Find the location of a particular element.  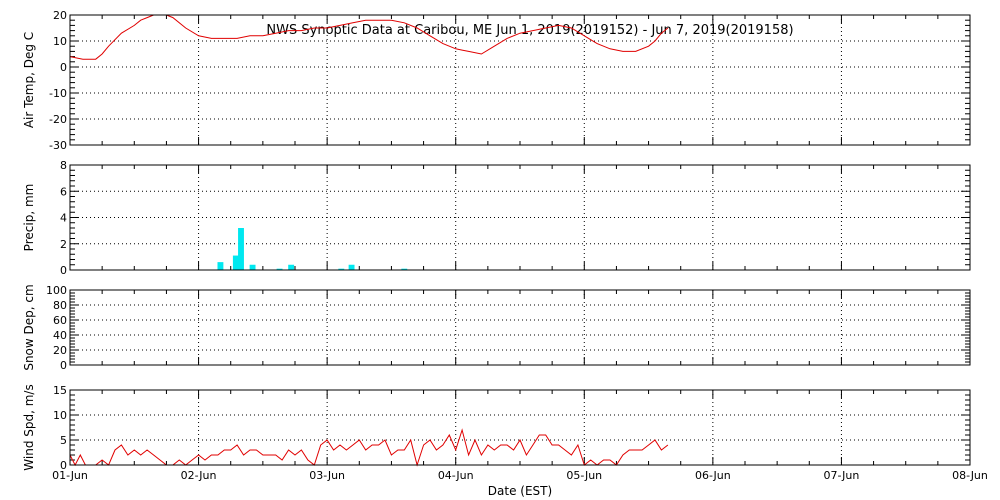

y-tick-label: -10 is located at coordinates (58, 93).